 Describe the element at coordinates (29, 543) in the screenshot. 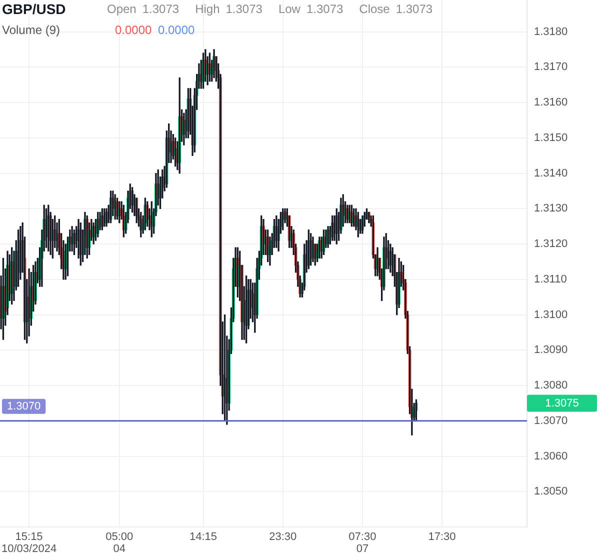

I see `x-tick-label: 15:15 10/03/2024` at that location.